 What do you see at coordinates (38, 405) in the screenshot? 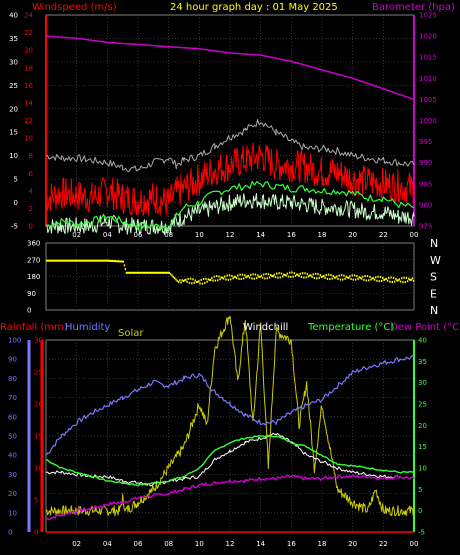
I see `rainfall-ytick-label: 20` at bounding box center [38, 405].